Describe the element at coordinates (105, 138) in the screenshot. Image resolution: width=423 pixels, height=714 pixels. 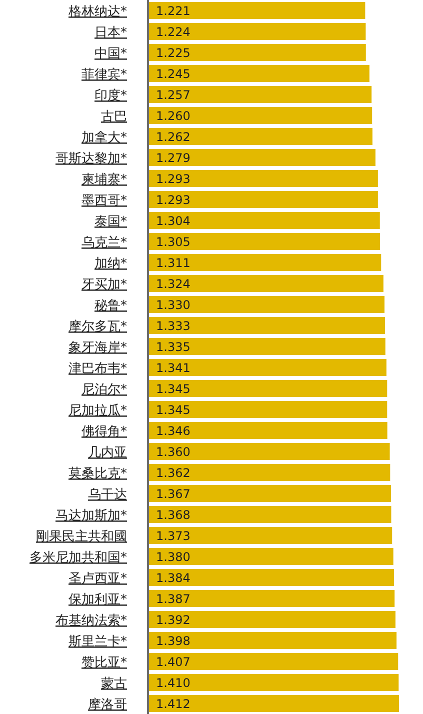
I see `y-tick-label: 加拿大*` at that location.